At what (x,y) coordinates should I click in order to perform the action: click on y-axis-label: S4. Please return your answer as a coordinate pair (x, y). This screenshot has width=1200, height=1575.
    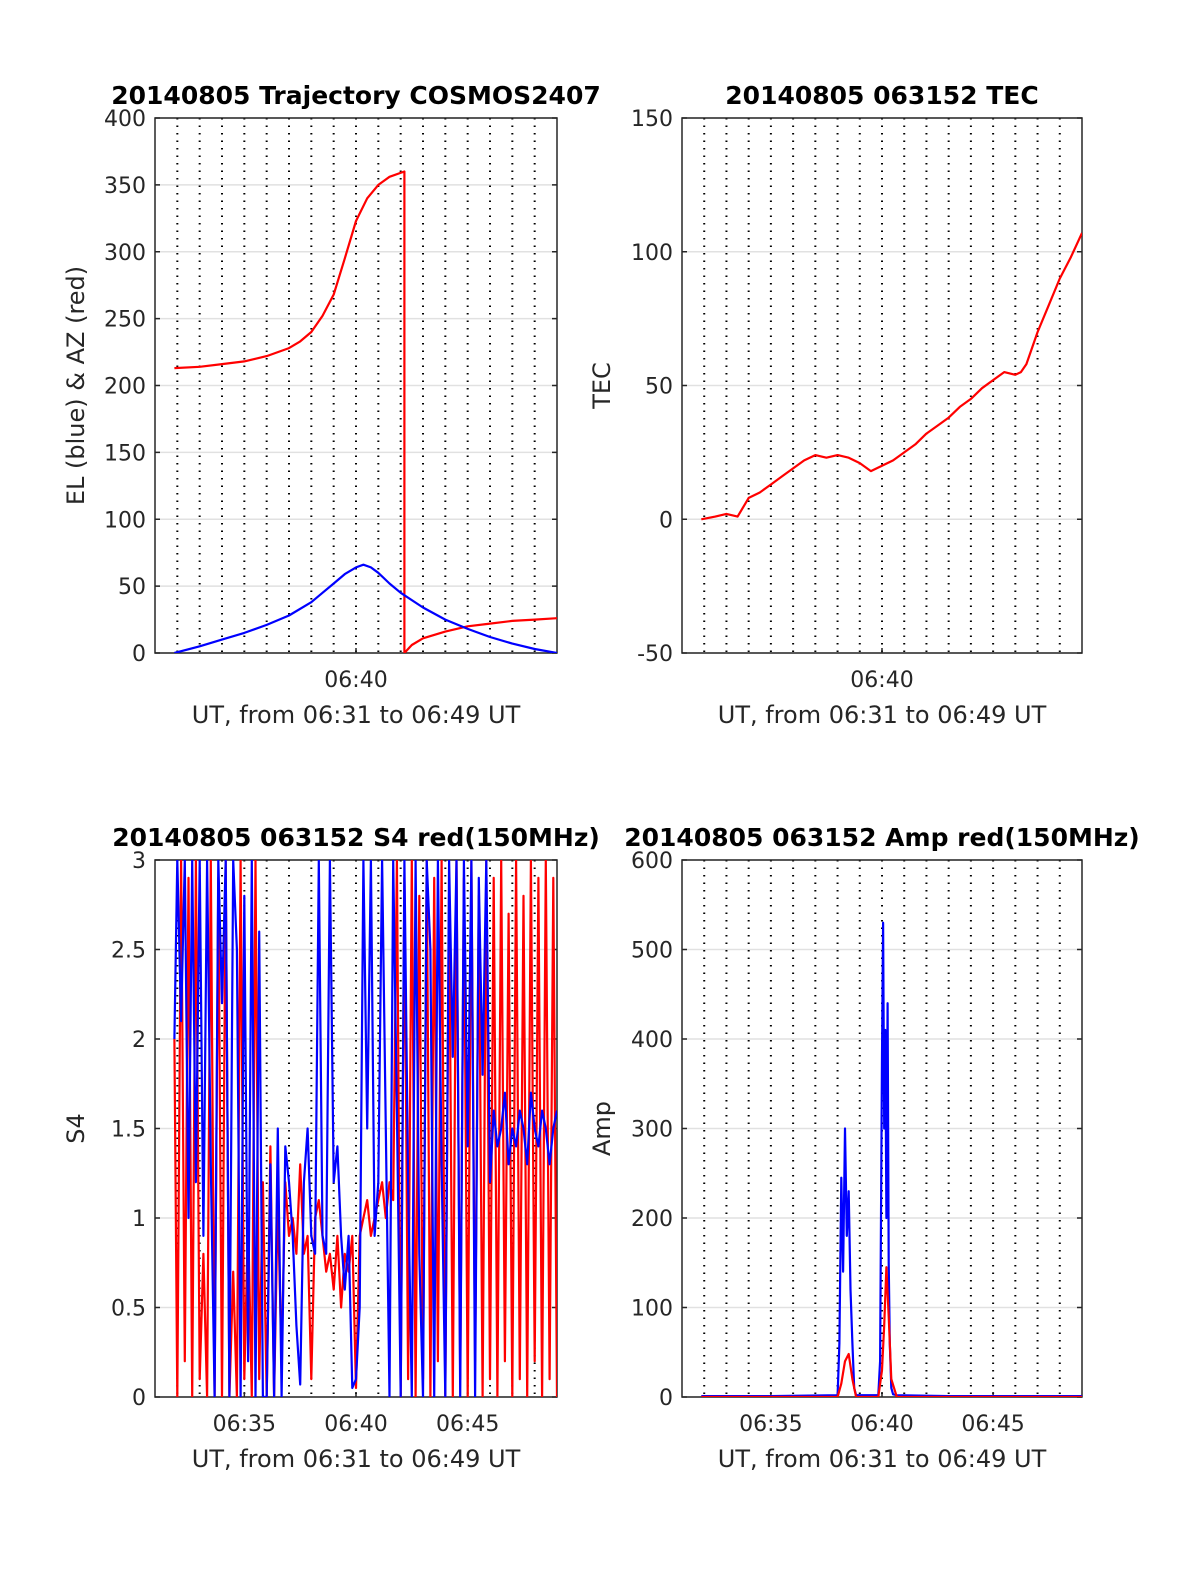
    Looking at the image, I should click on (76, 1128).